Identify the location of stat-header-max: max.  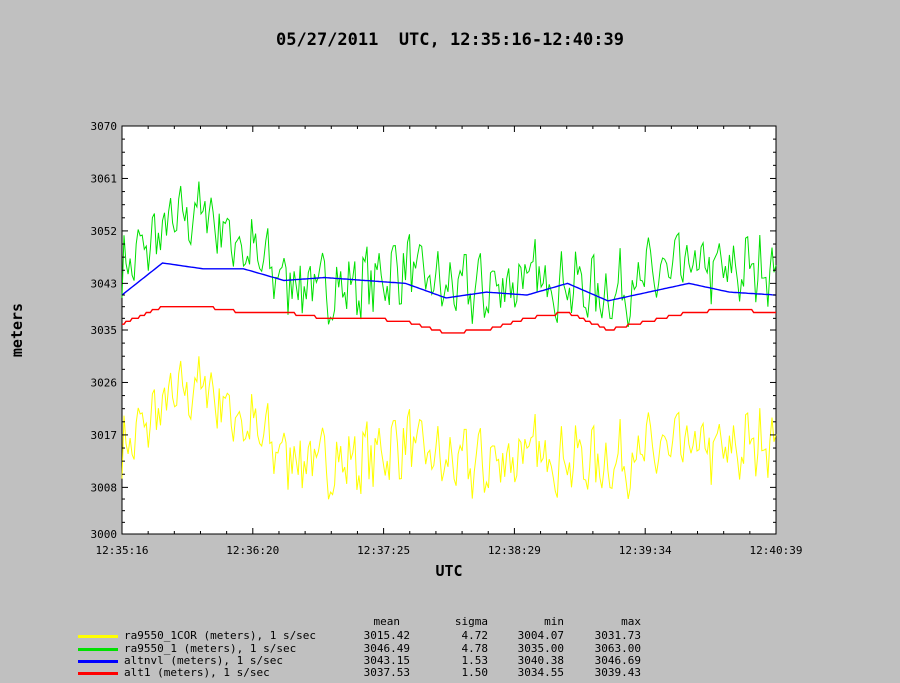
(631, 621).